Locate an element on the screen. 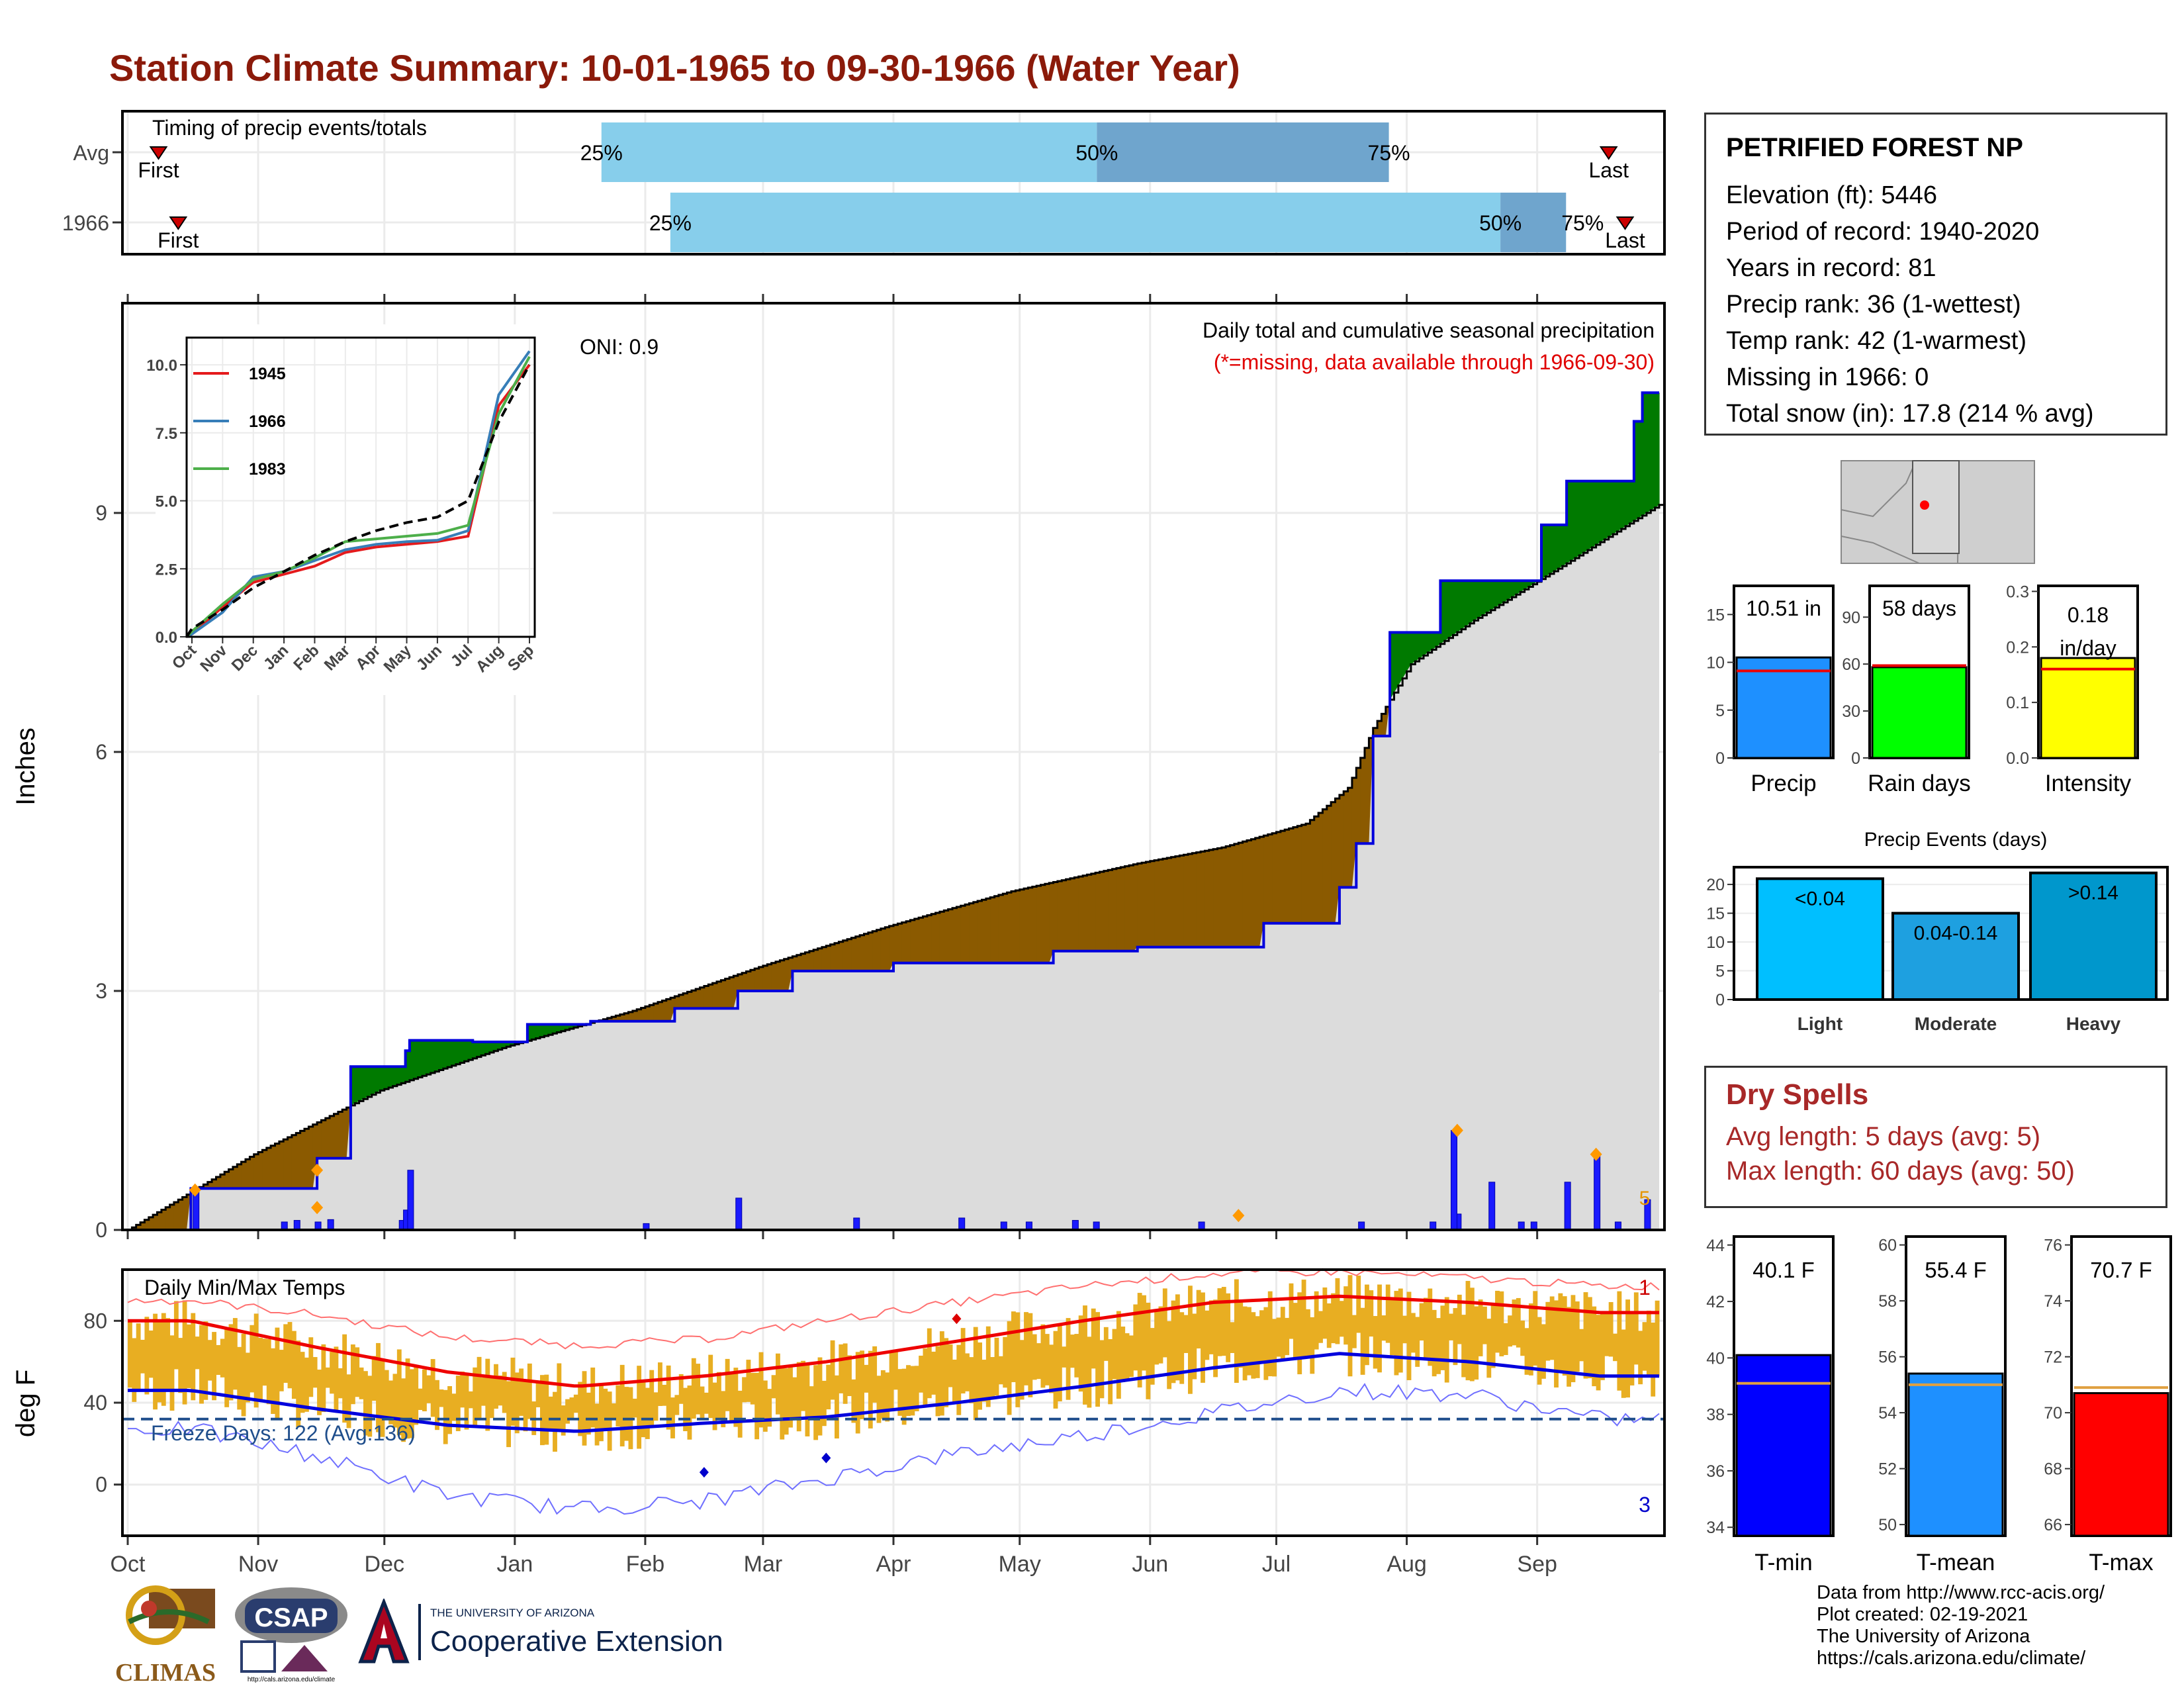 The image size is (2184, 1688). csap-cloud-icon: CSAP http://cals.arizona.edu/climate is located at coordinates (291, 1635).